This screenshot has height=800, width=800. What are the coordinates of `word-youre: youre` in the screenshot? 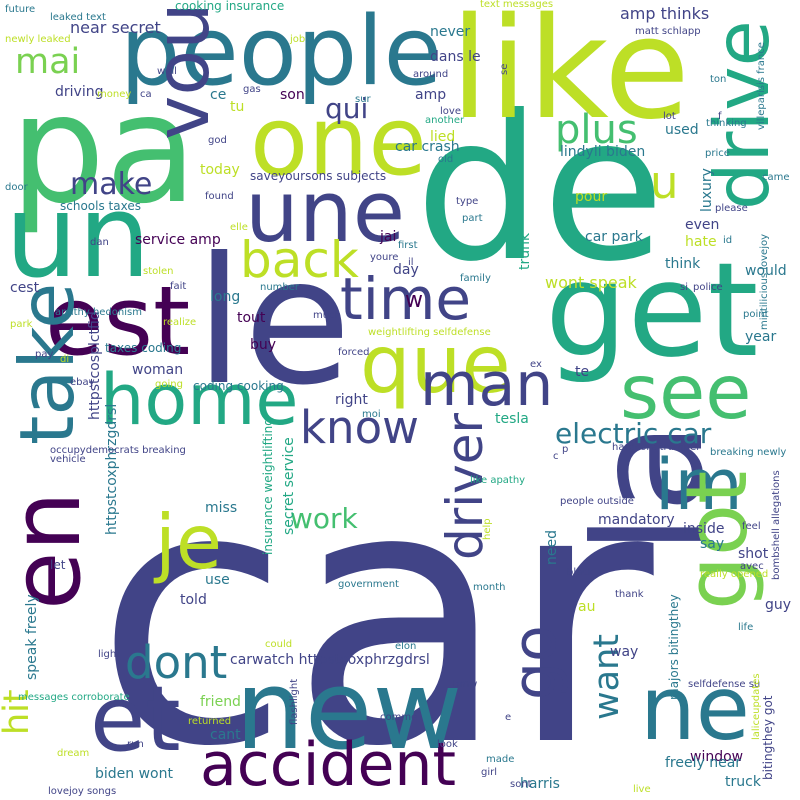 It's located at (384, 257).